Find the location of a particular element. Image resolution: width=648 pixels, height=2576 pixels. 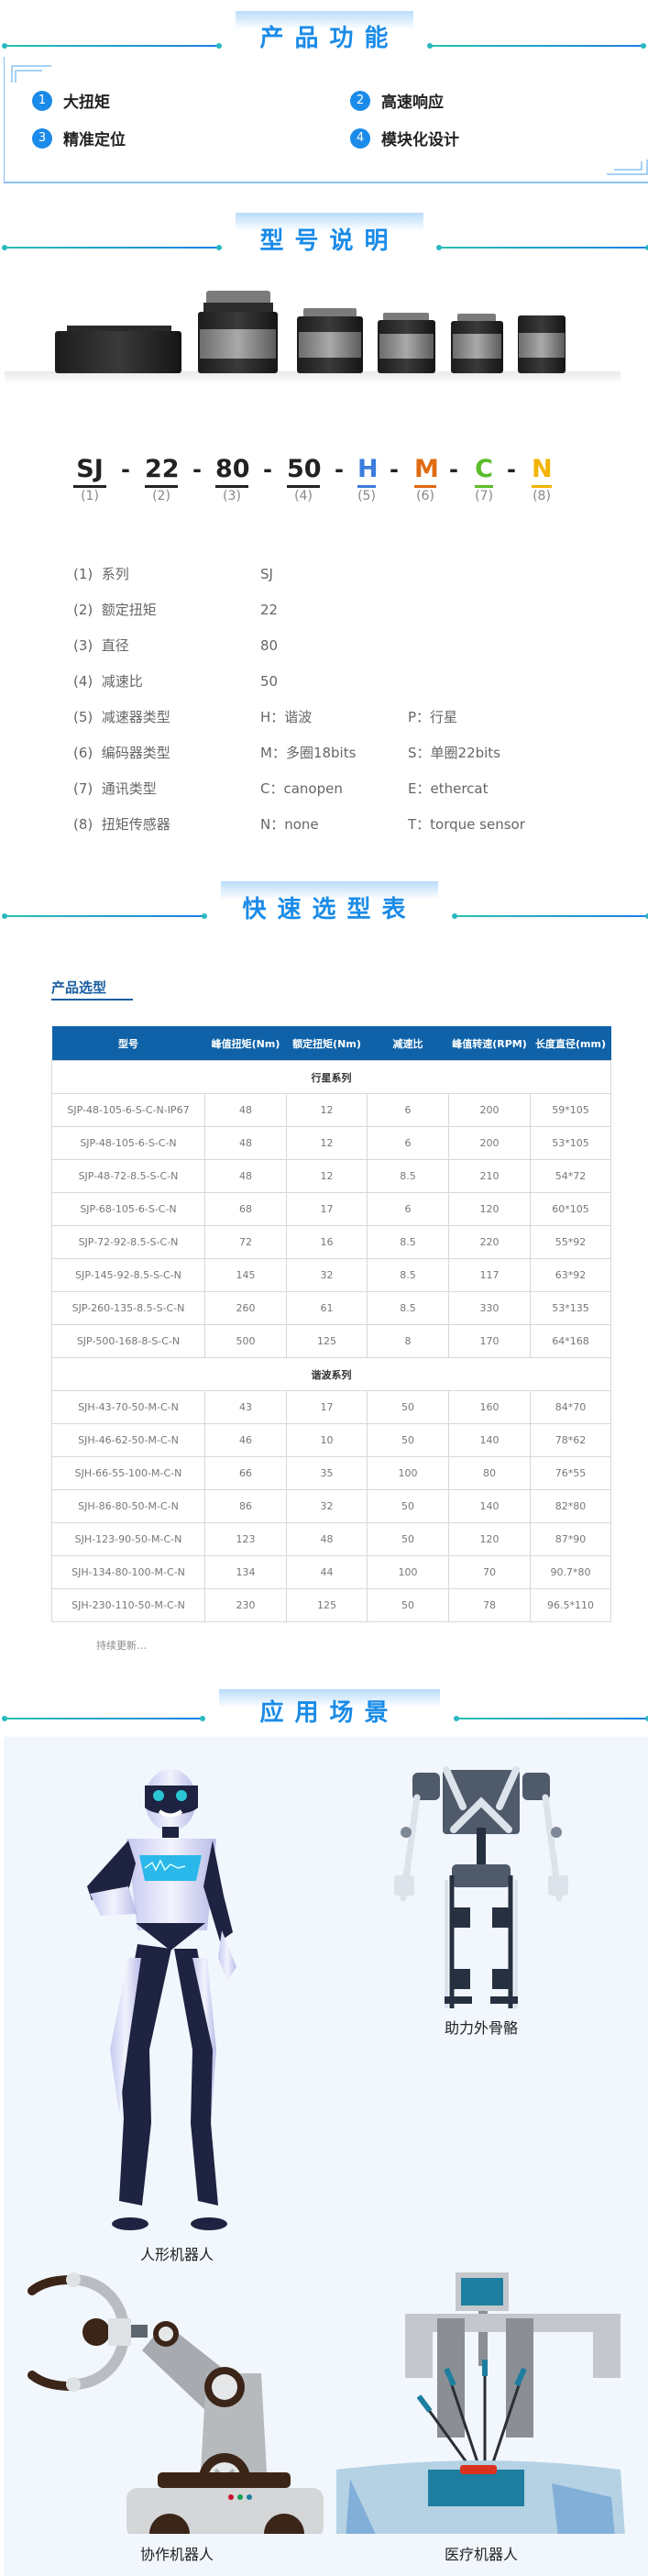

table-row: SJP-500-168-8-S-C-N 500 125 8 170 64*168 is located at coordinates (331, 1341).